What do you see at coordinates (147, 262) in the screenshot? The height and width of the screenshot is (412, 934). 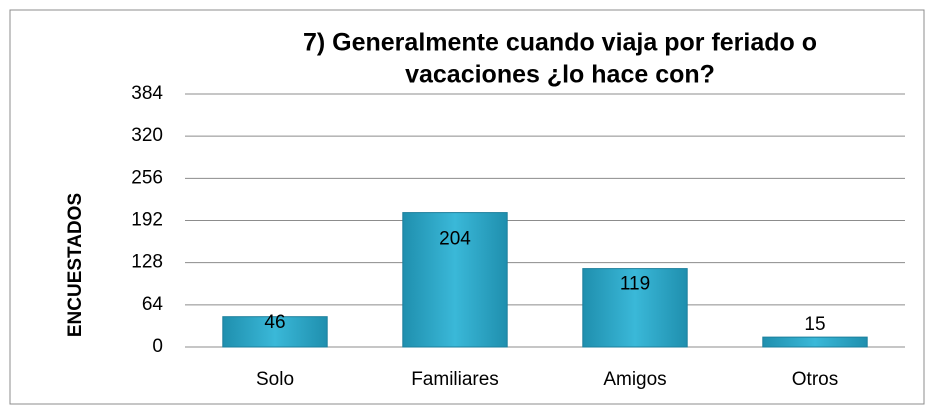 I see `y-tick-label: 128` at bounding box center [147, 262].